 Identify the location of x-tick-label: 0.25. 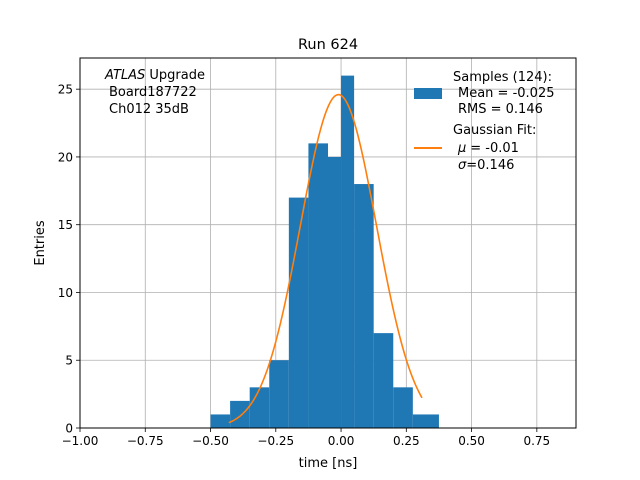
(406, 441).